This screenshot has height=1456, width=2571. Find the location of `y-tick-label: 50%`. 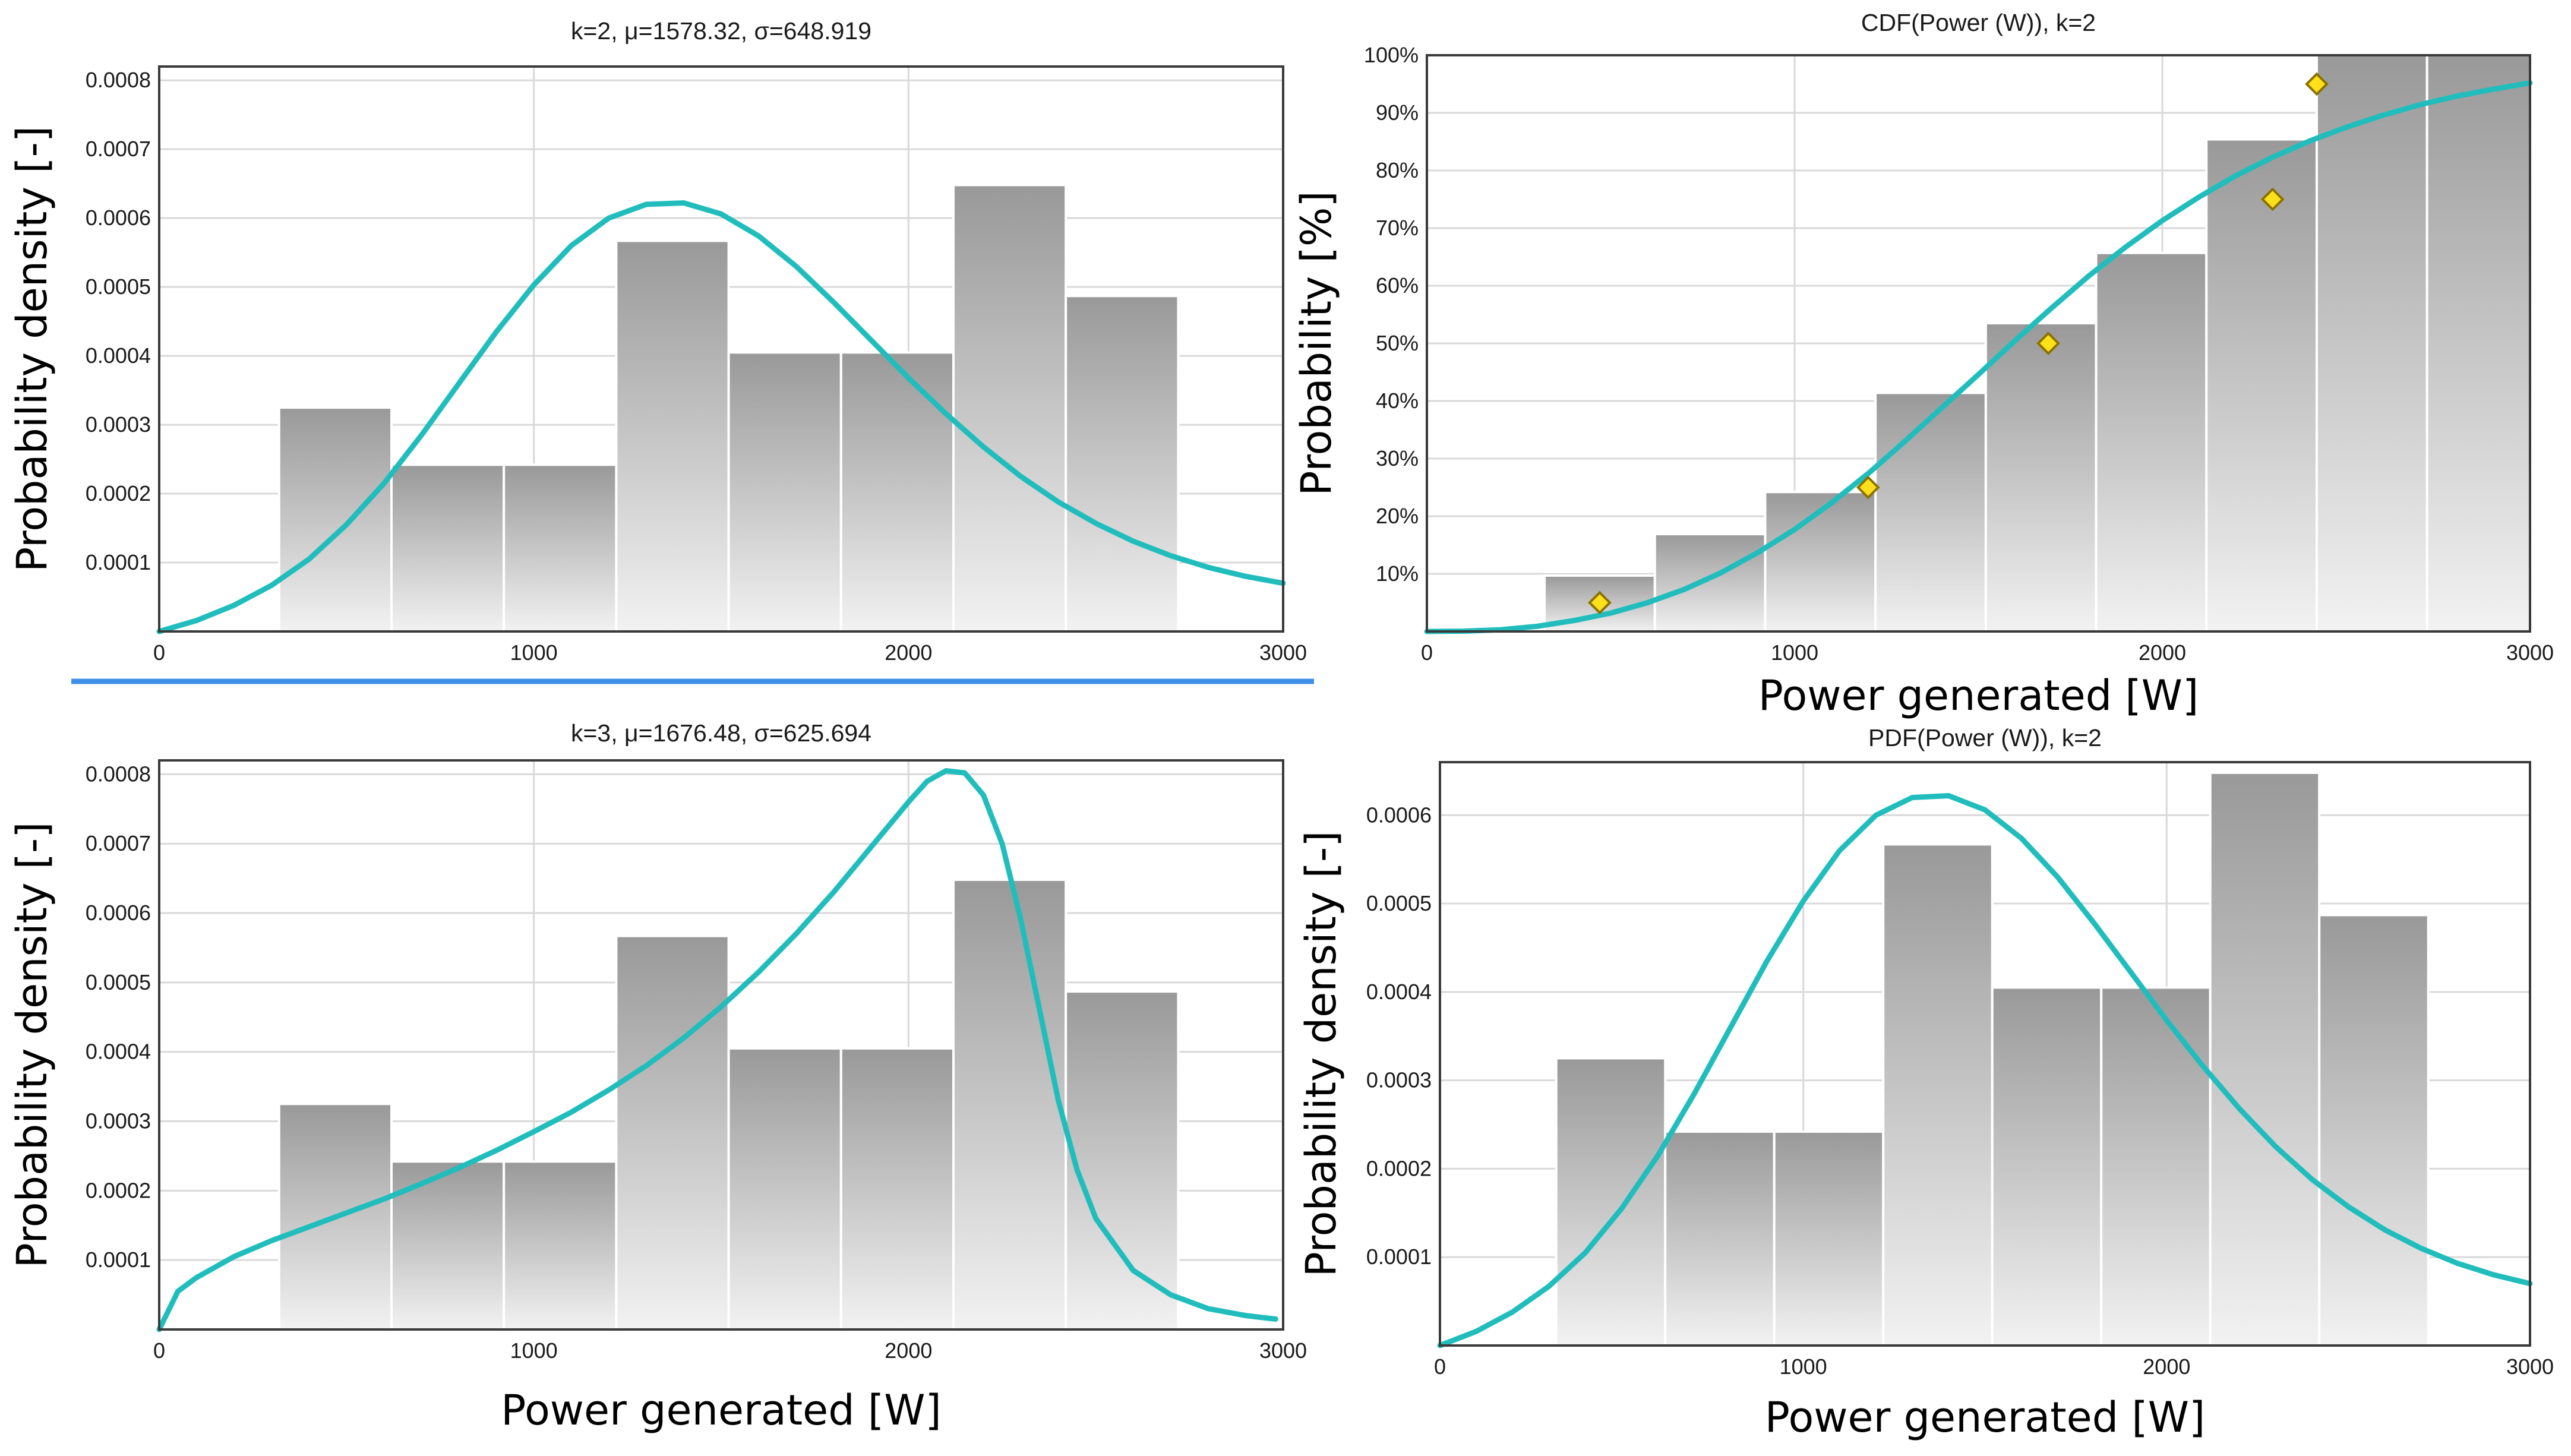

y-tick-label: 50% is located at coordinates (1397, 343).